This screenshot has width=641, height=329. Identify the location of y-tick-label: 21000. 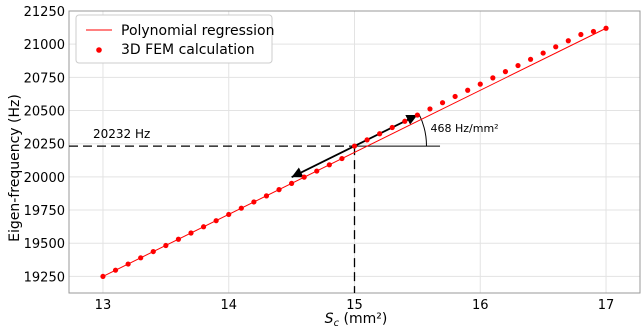
(44, 45).